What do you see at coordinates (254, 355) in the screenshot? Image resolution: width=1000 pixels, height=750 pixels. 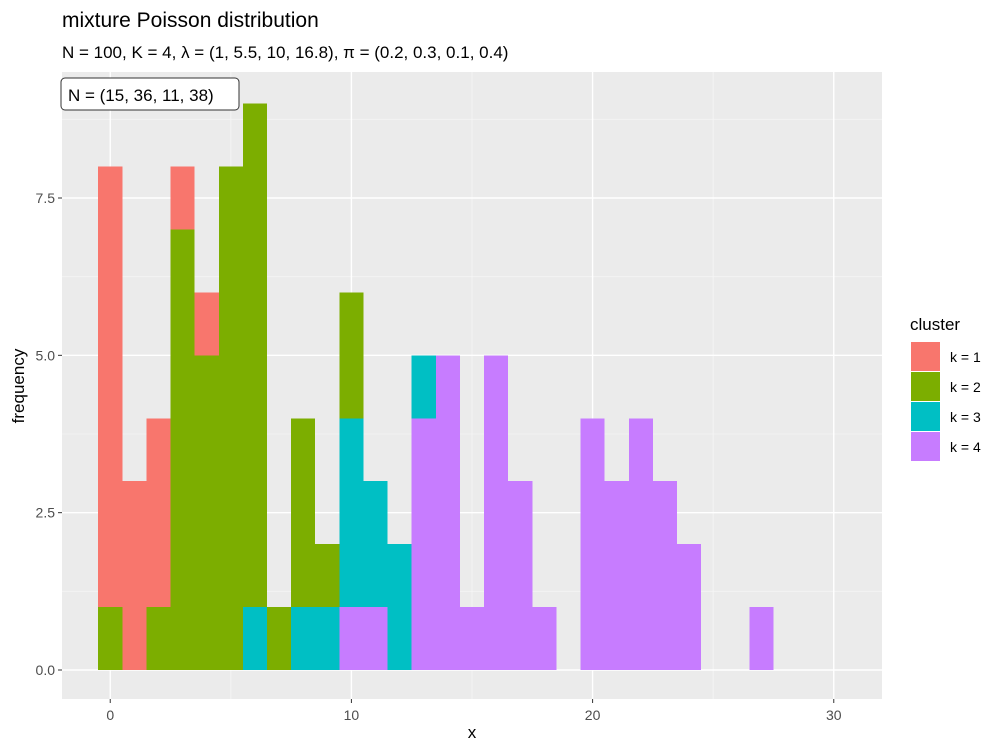 I see `bar-k2-x6` at bounding box center [254, 355].